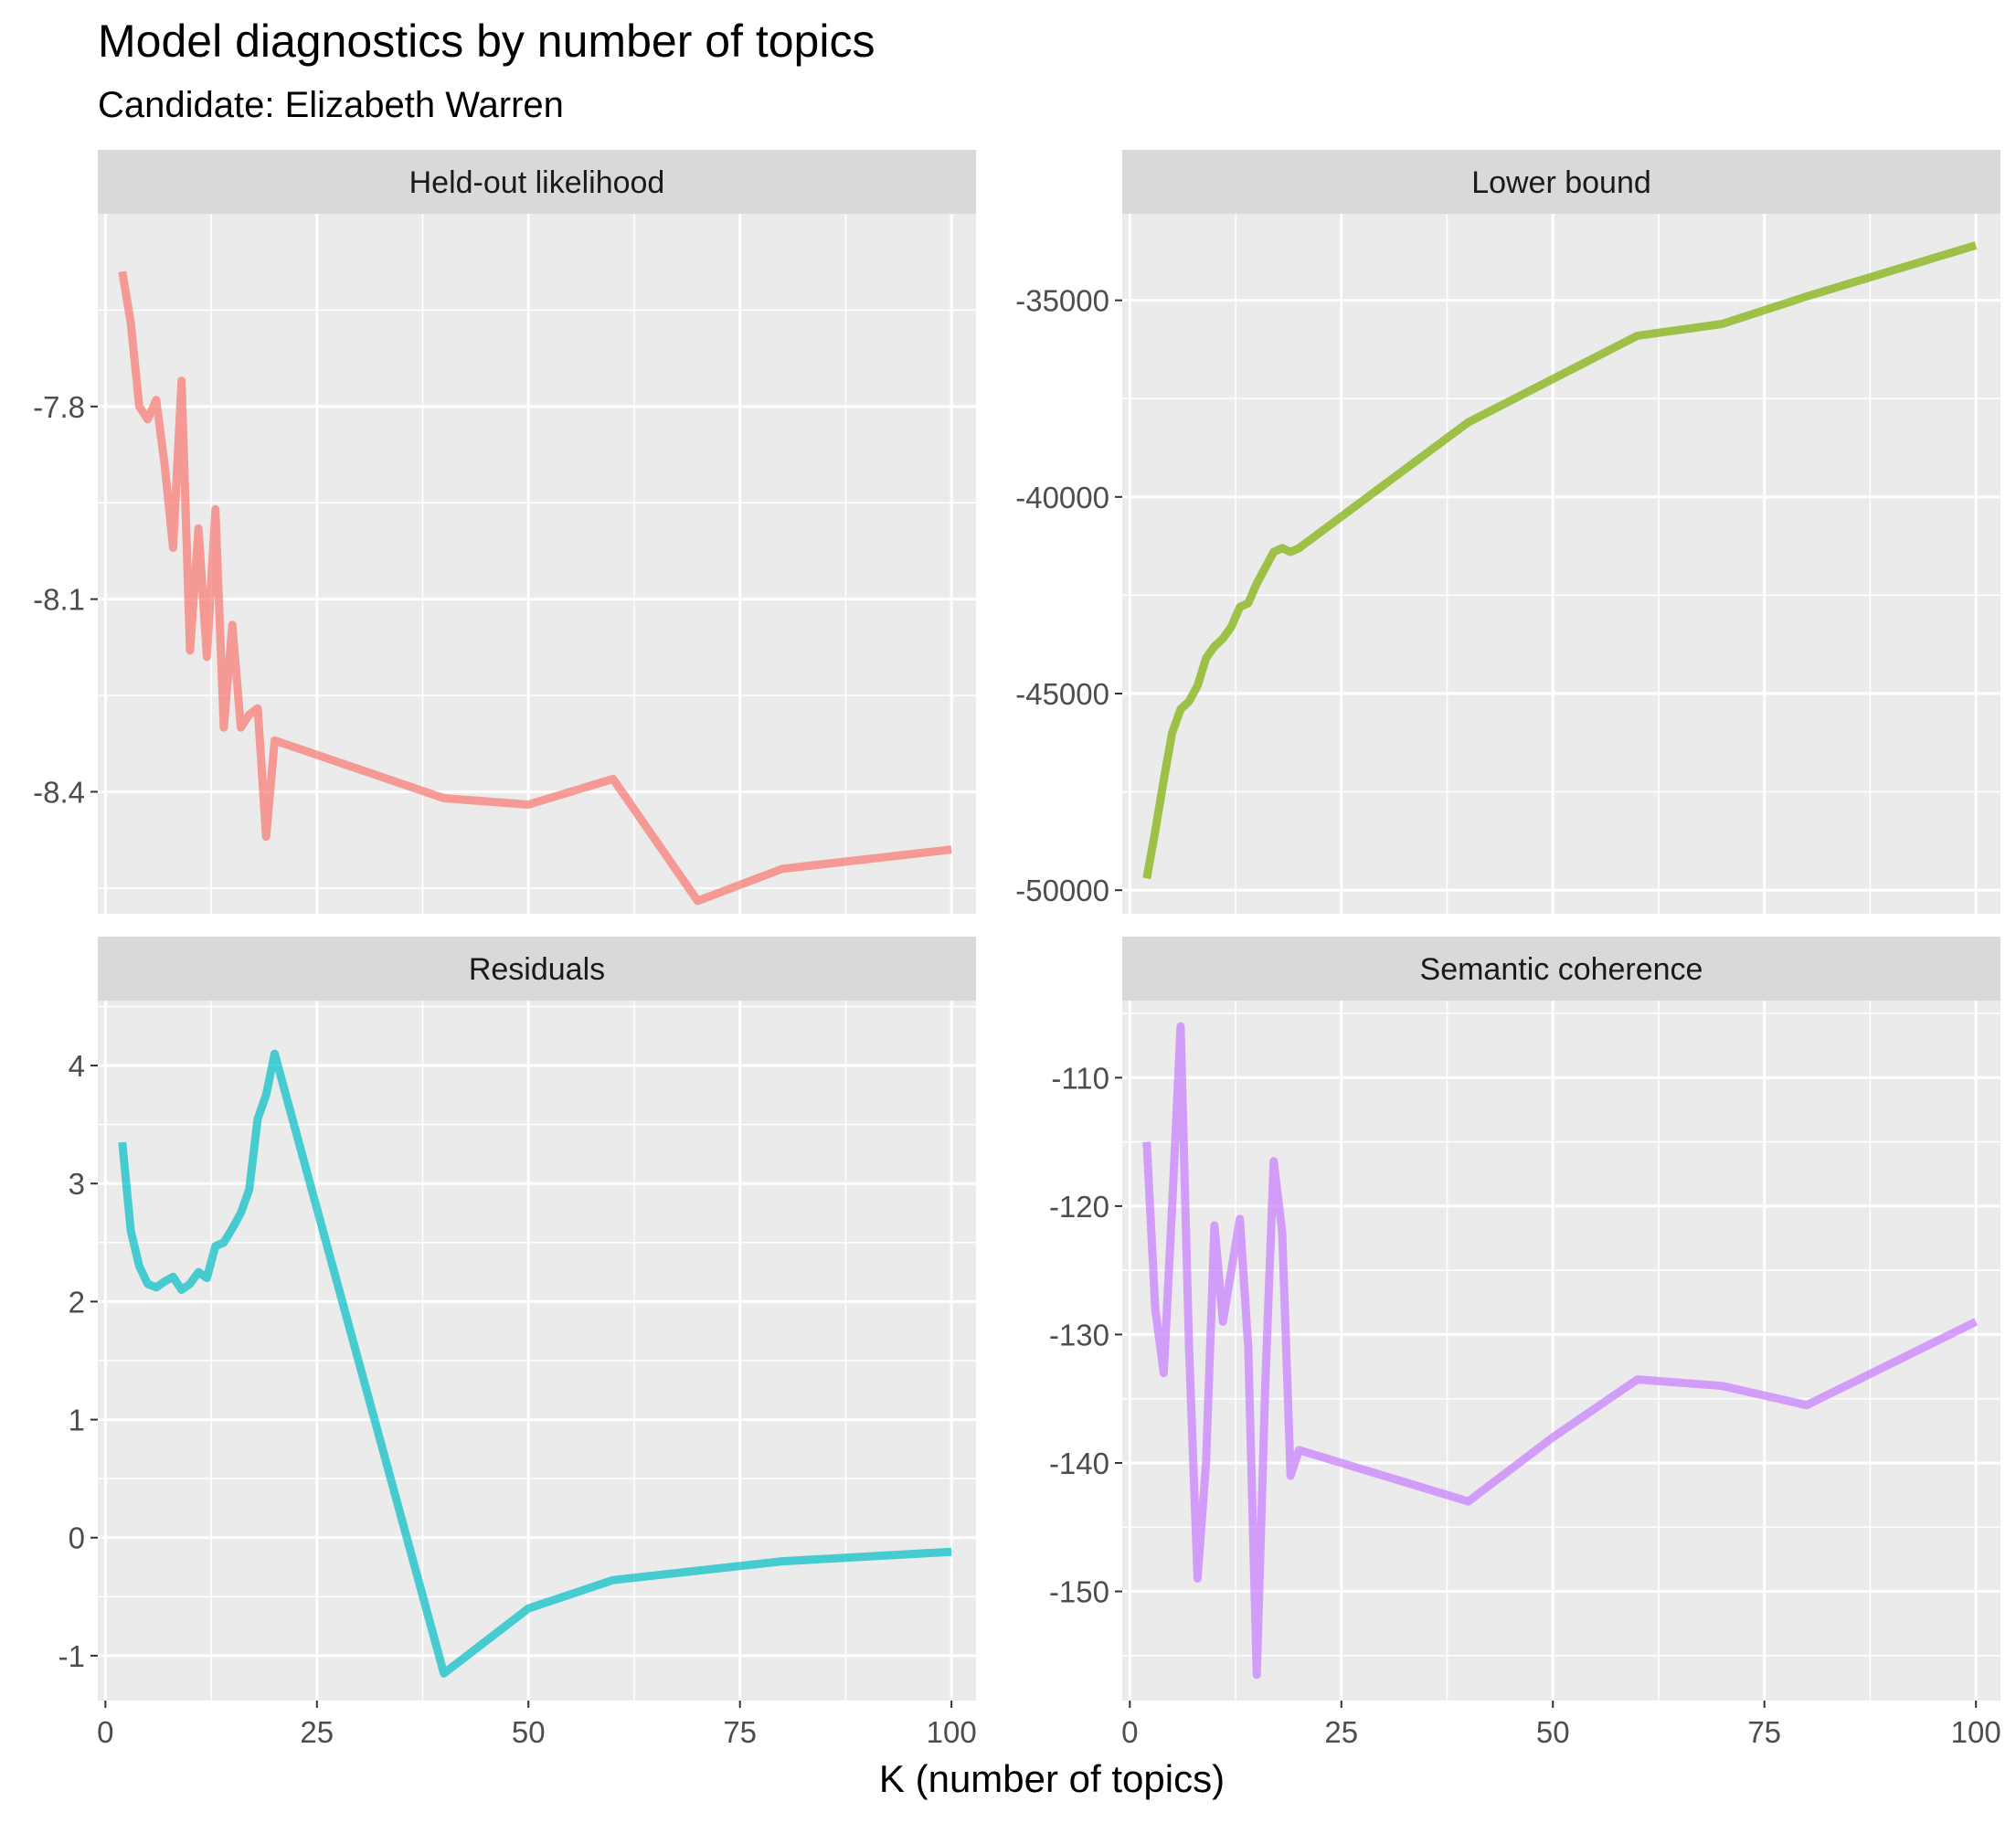  What do you see at coordinates (59, 792) in the screenshot?
I see `y-tick-label: -8.4` at bounding box center [59, 792].